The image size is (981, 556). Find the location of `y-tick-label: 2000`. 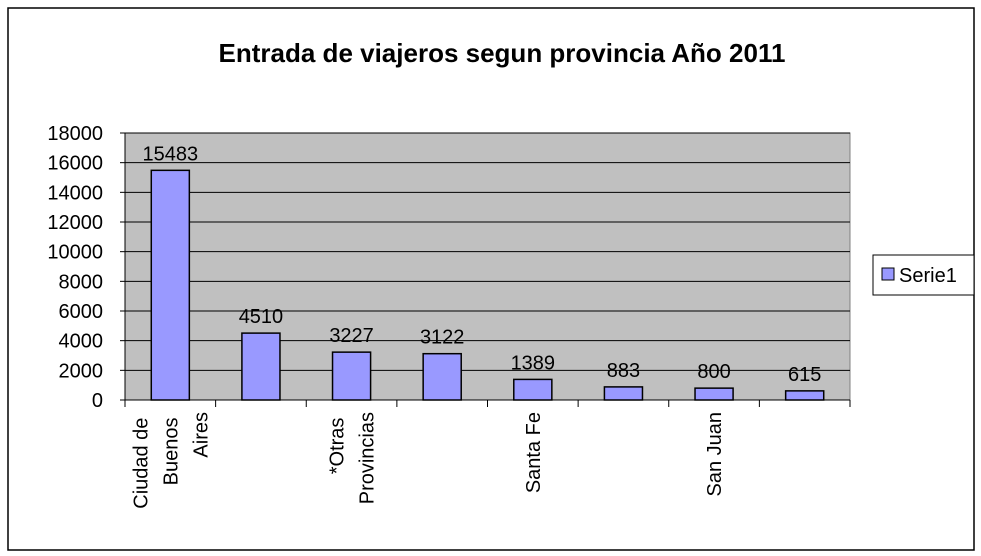

y-tick-label: 2000 is located at coordinates (81, 371).